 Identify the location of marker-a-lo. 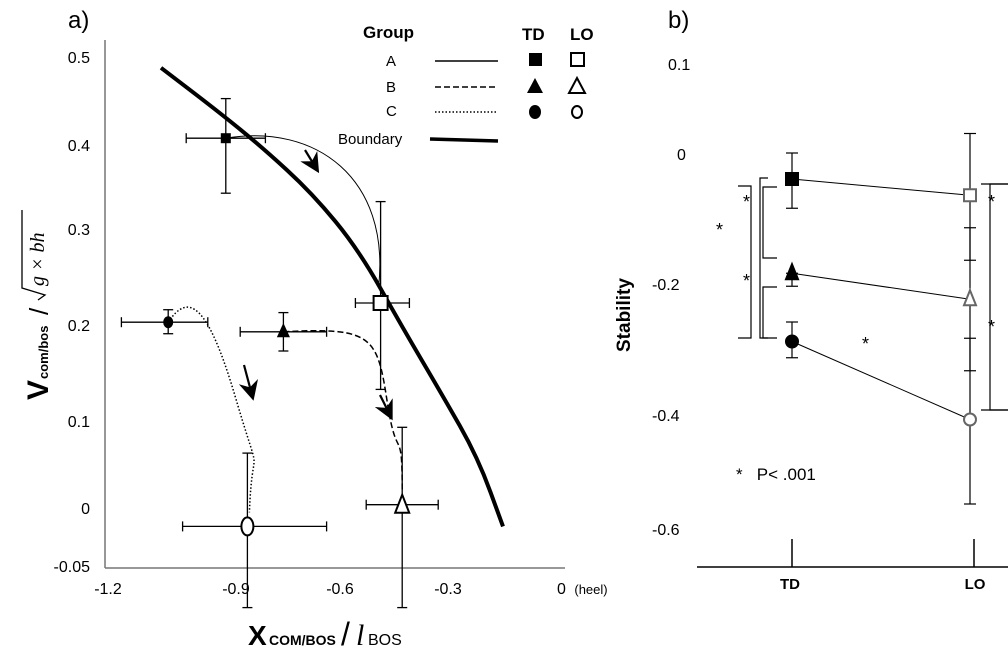
(380, 303).